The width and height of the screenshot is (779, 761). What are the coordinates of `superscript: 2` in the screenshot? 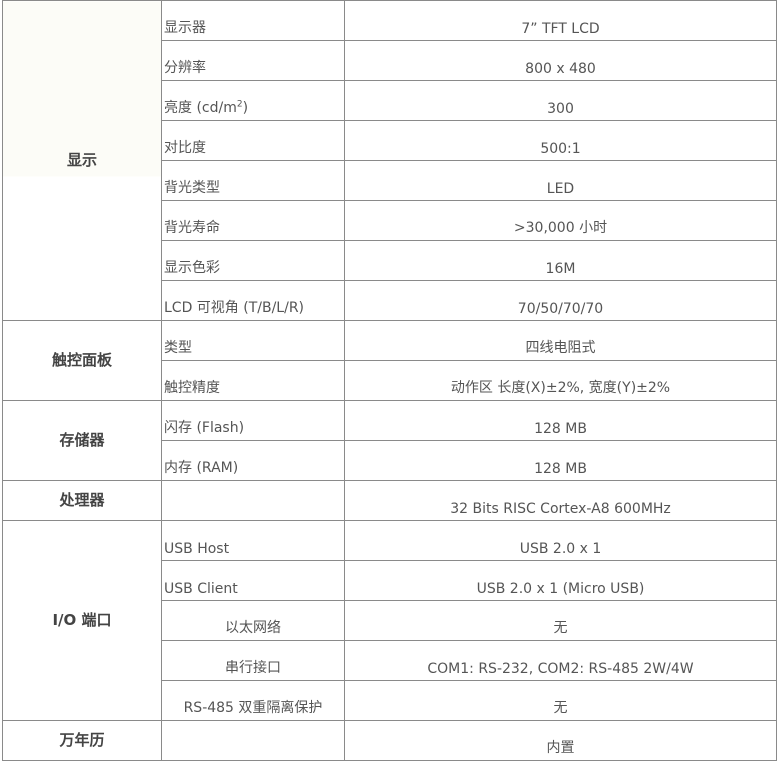 It's located at (239, 104).